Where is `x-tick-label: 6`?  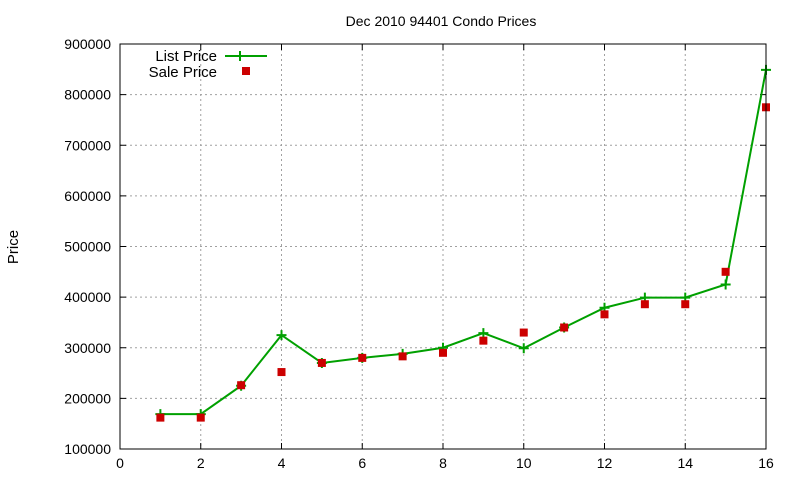 x-tick-label: 6 is located at coordinates (362, 463).